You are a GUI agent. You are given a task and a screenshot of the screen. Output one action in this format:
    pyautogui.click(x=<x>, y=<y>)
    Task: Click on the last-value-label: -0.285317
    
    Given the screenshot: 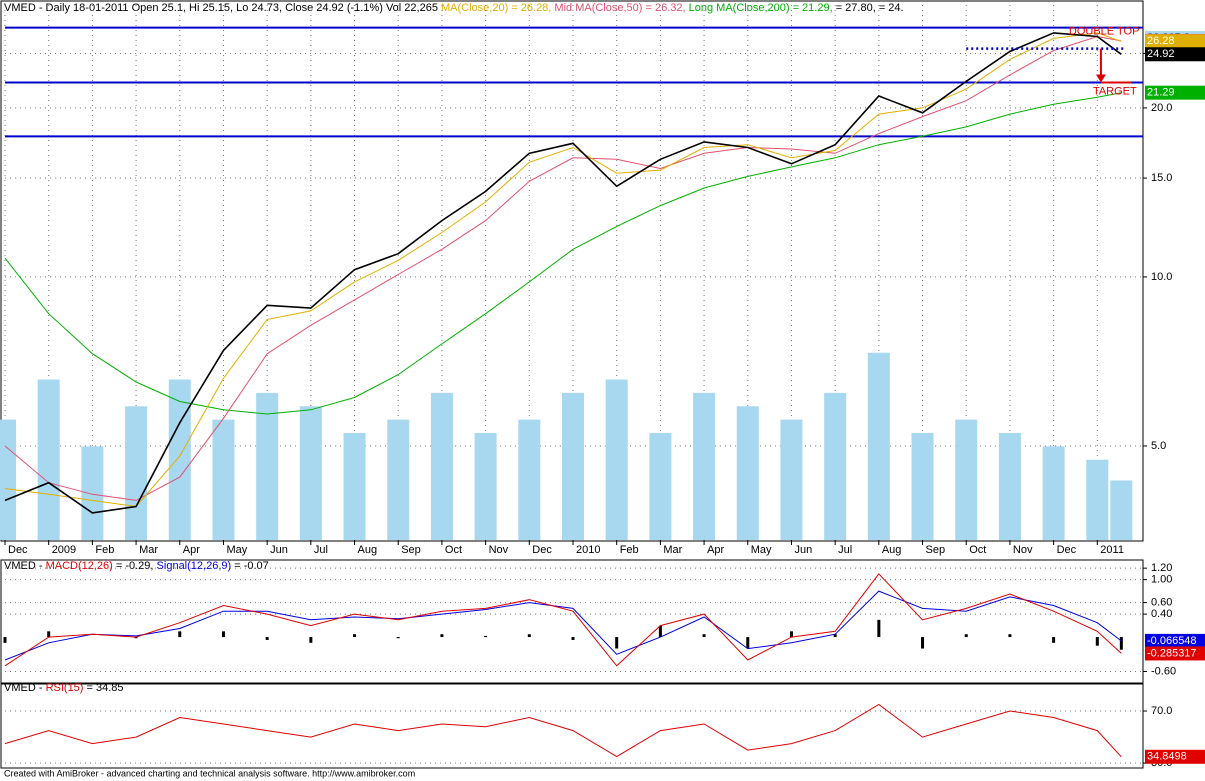 What is the action you would take?
    pyautogui.click(x=1172, y=653)
    